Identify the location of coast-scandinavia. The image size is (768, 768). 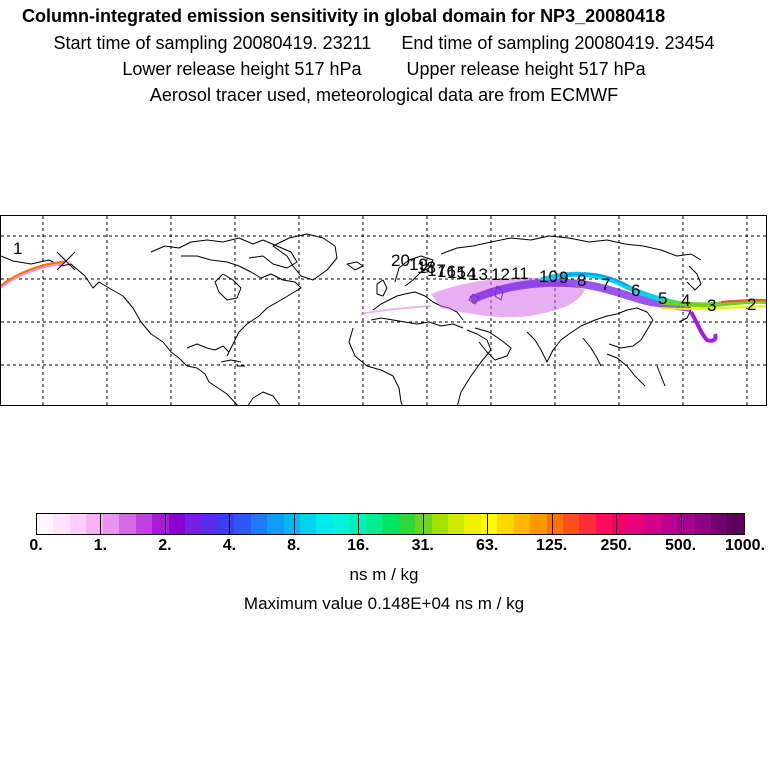
(414, 271).